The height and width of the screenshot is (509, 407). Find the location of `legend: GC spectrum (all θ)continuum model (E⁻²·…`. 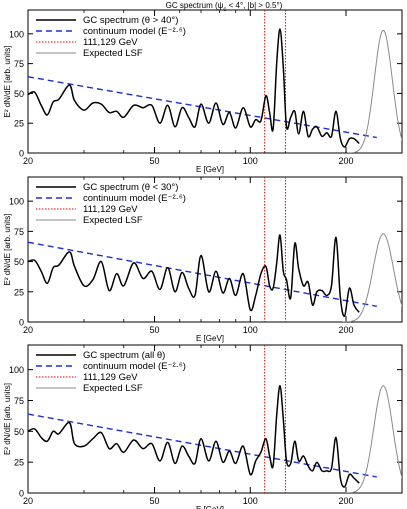

legend: GC spectrum (all θ)continuum model (E⁻²·… is located at coordinates (111, 372).